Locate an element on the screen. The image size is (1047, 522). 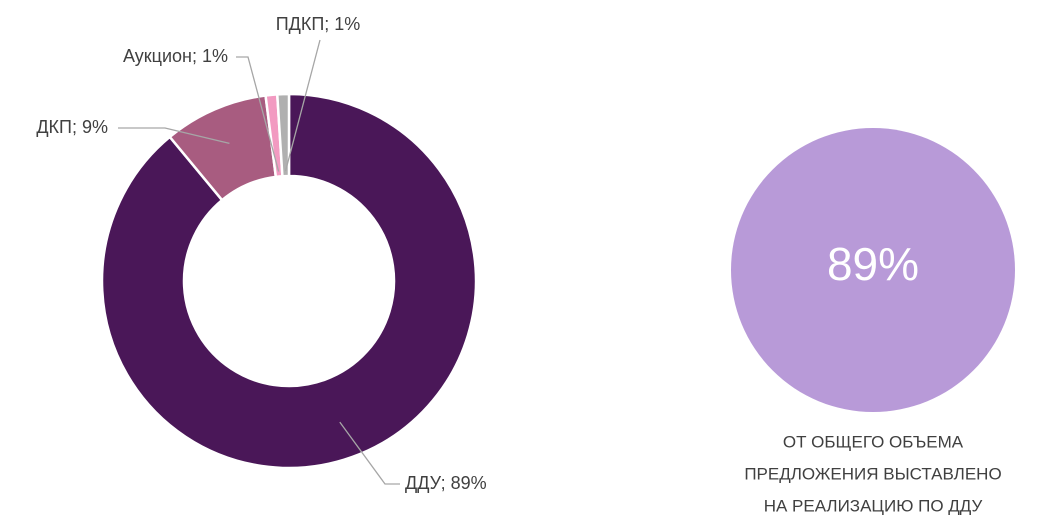
caption-line: НА РЕАЛИЗАЦИЮ ПО ДДУ is located at coordinates (873, 505).